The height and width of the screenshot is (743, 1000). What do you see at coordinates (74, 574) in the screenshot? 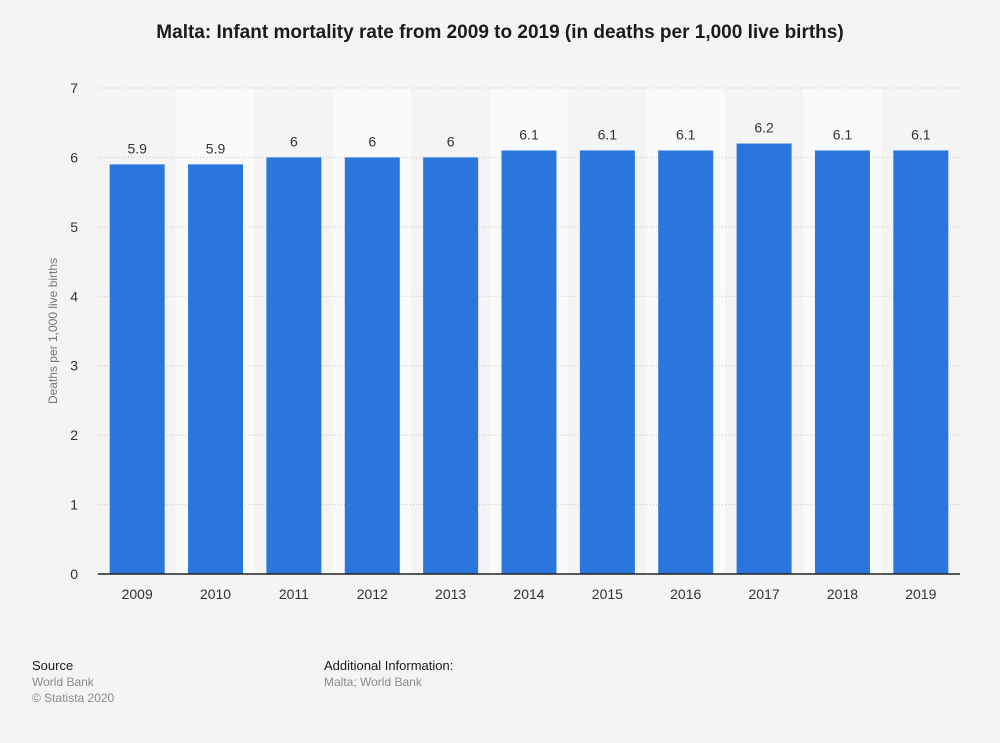
I see `y-tick-label: 0` at bounding box center [74, 574].